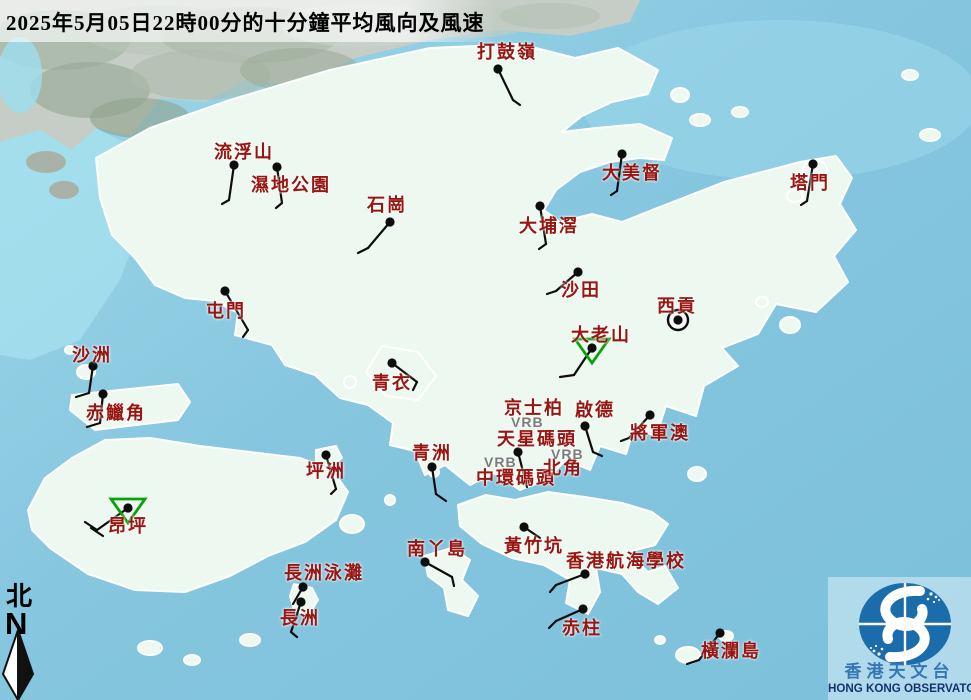 This screenshot has height=700, width=971. What do you see at coordinates (390, 222) in the screenshot?
I see `station-dot-shek-kong` at bounding box center [390, 222].